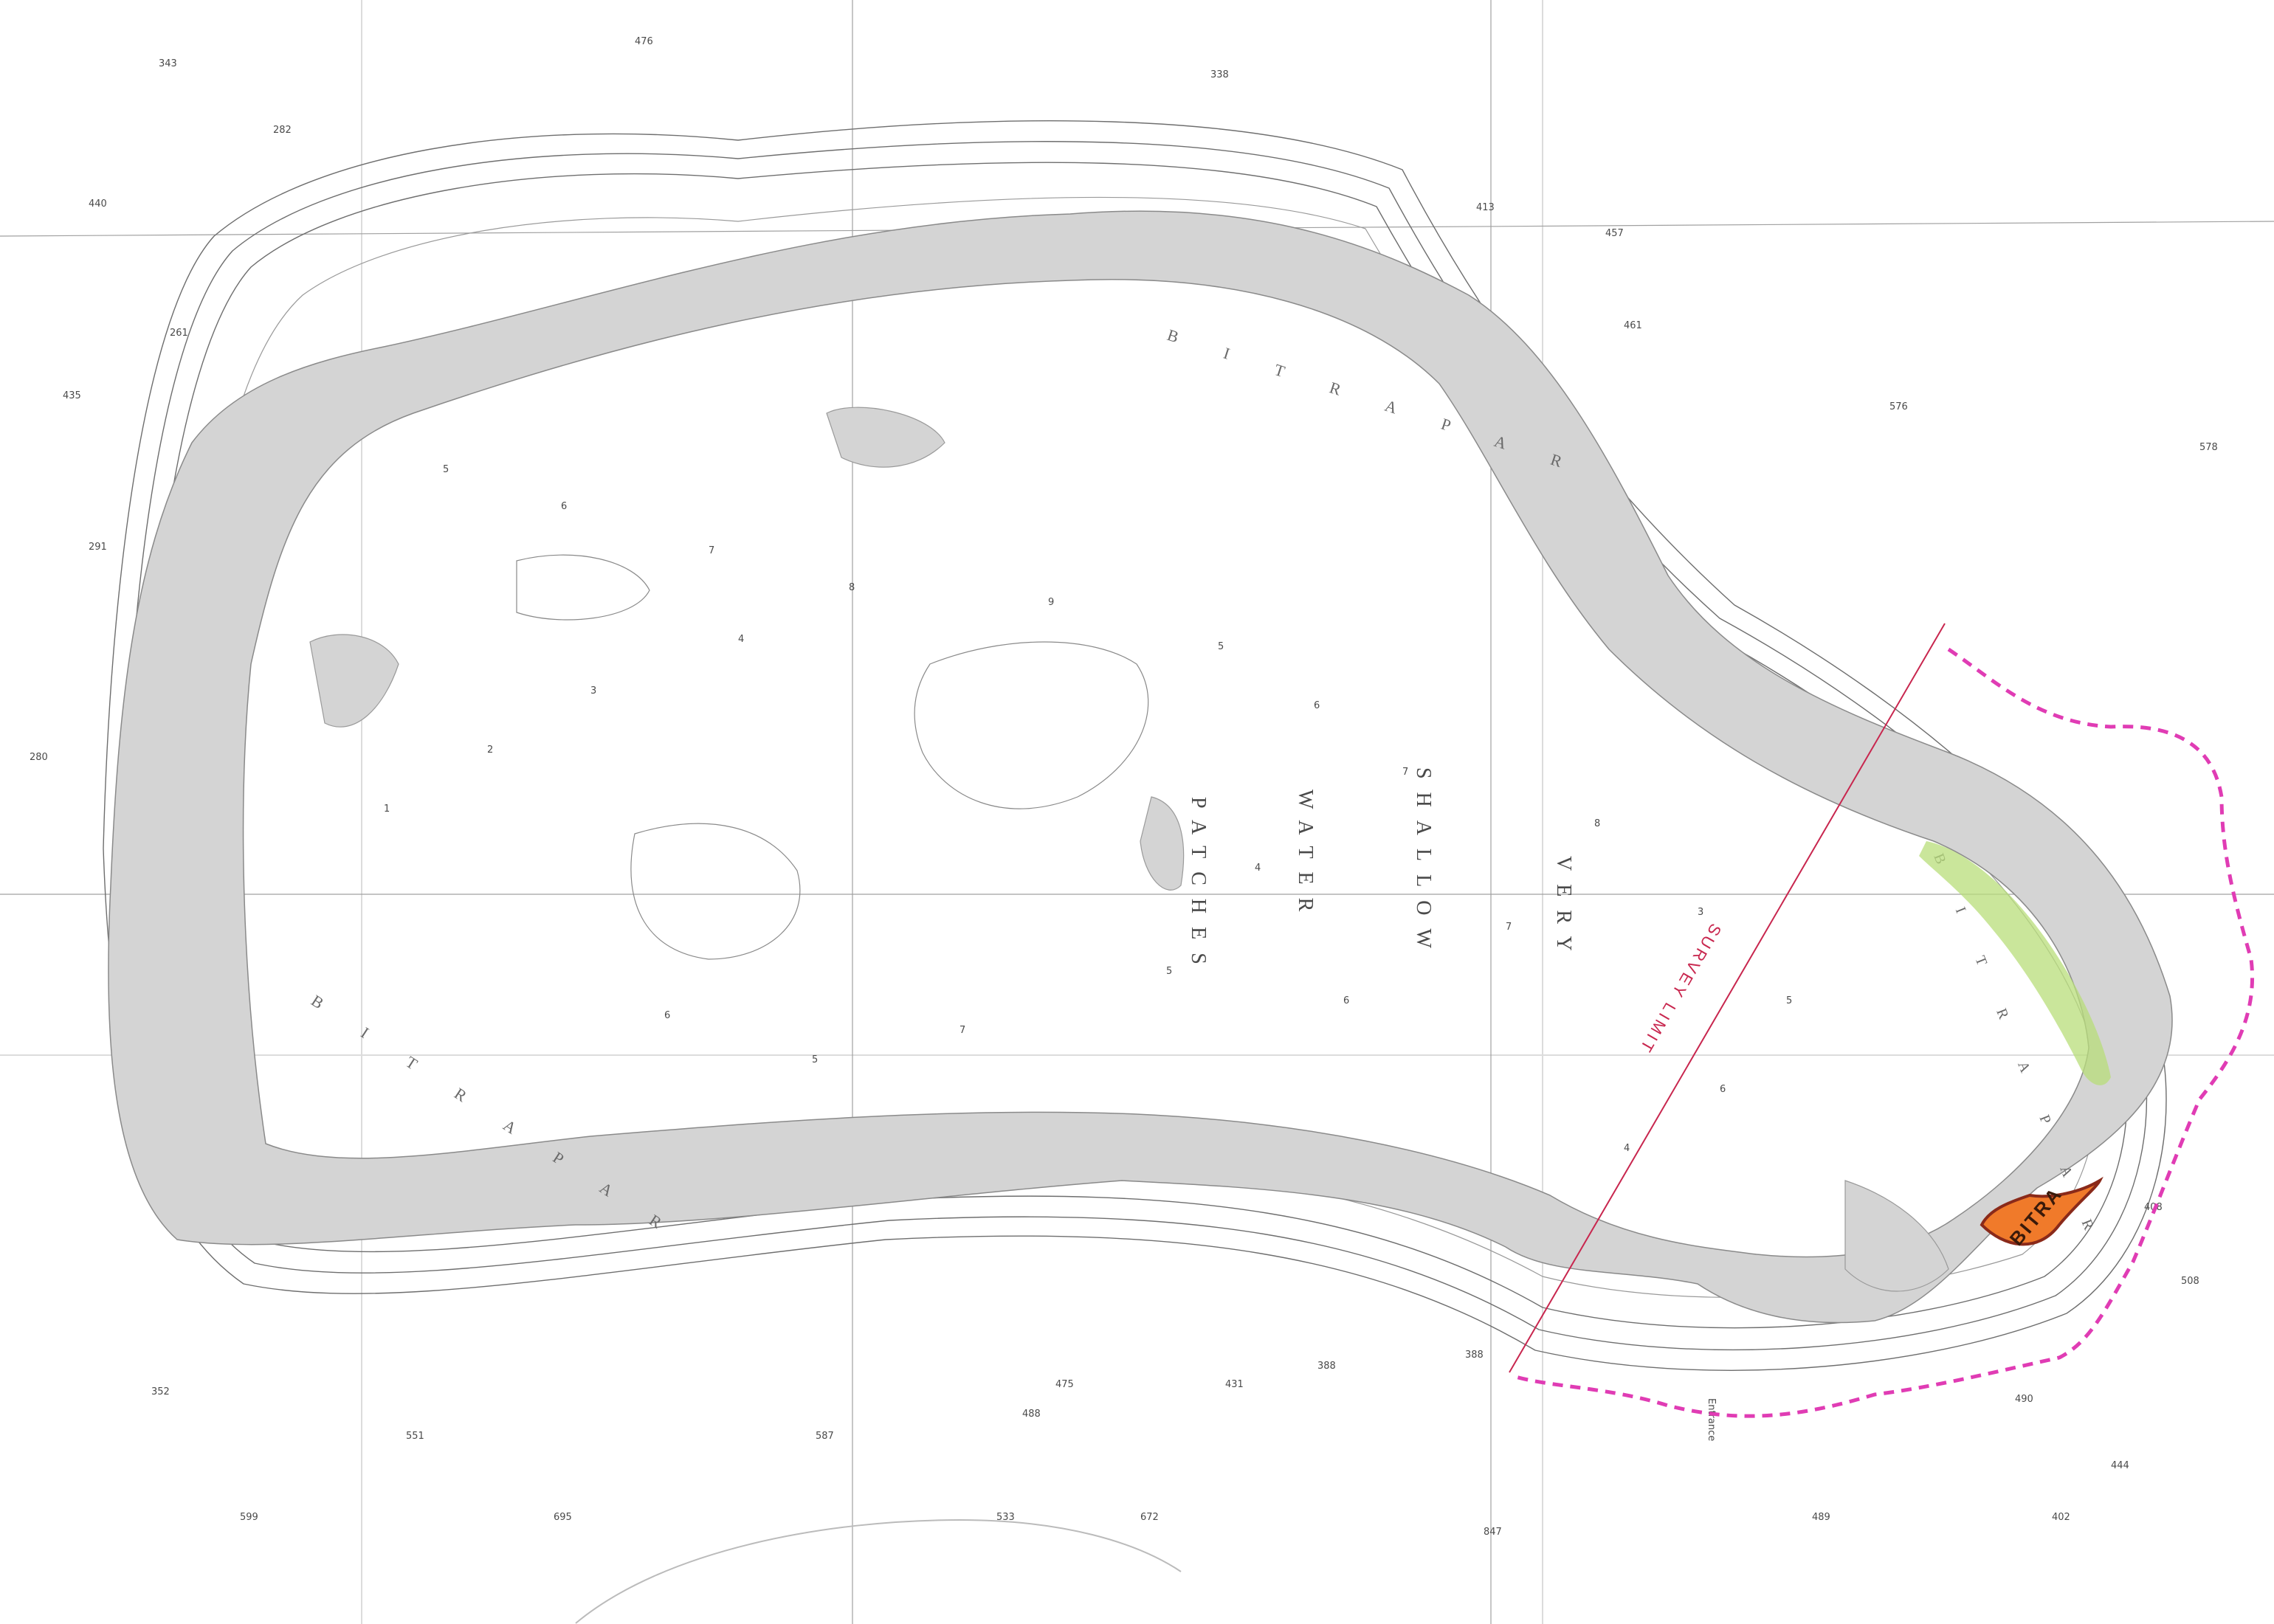  I want to click on sounding: 578, so click(2208, 447).